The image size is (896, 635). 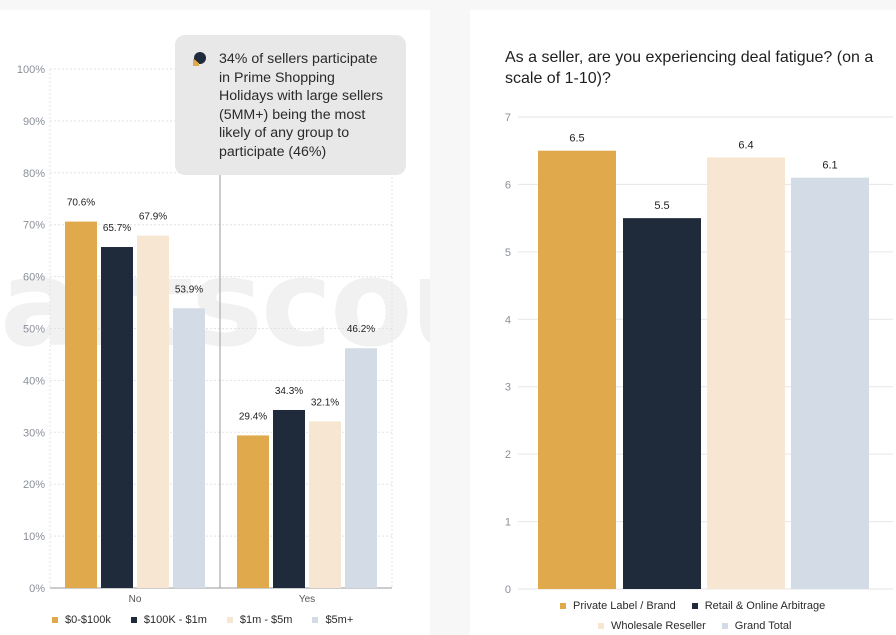 I want to click on legend-label: Private Label / Brand, so click(x=624, y=606).